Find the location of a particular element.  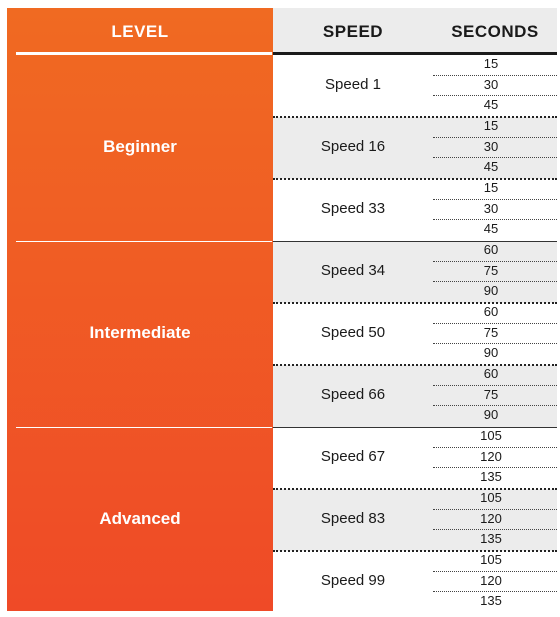

level-header: LEVEL is located at coordinates (140, 31).